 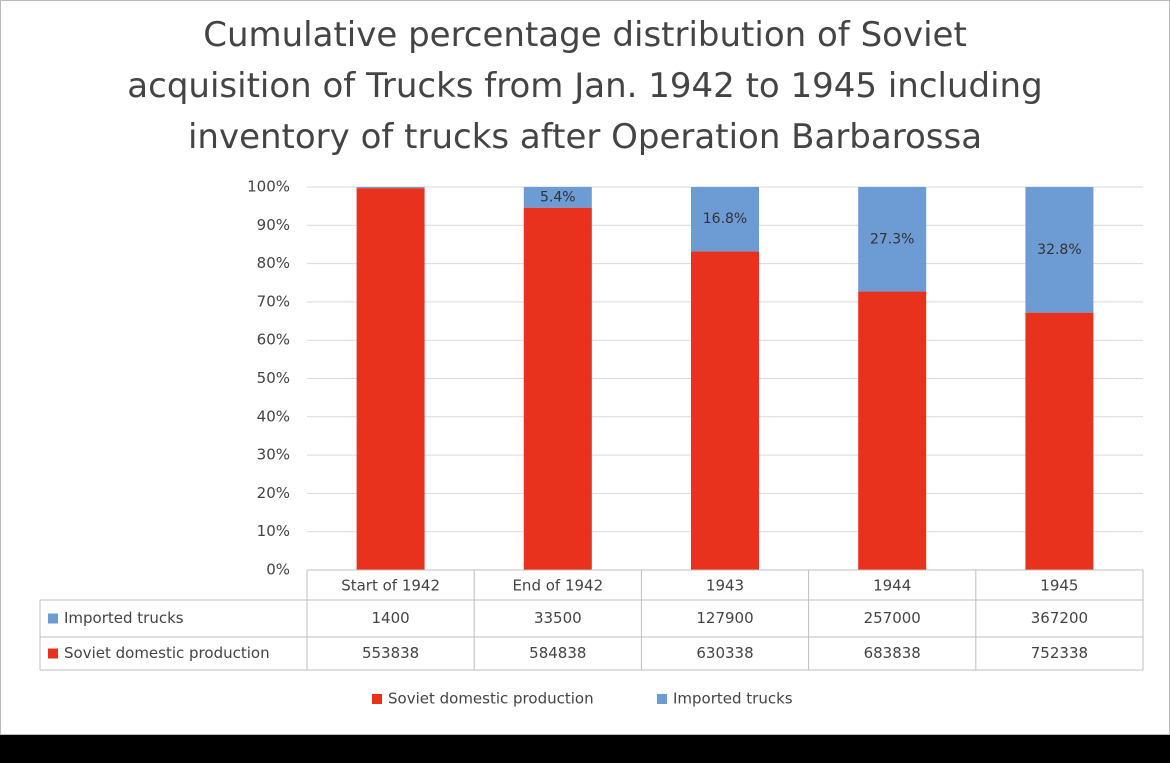 What do you see at coordinates (557, 653) in the screenshot?
I see `table-cell: 584838` at bounding box center [557, 653].